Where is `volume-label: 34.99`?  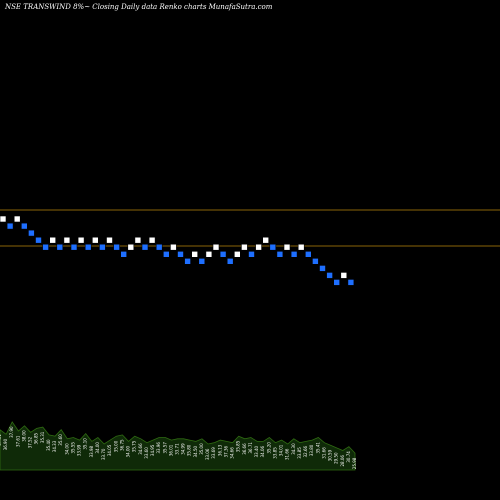 volume-label: 34.99 is located at coordinates (183, 449).